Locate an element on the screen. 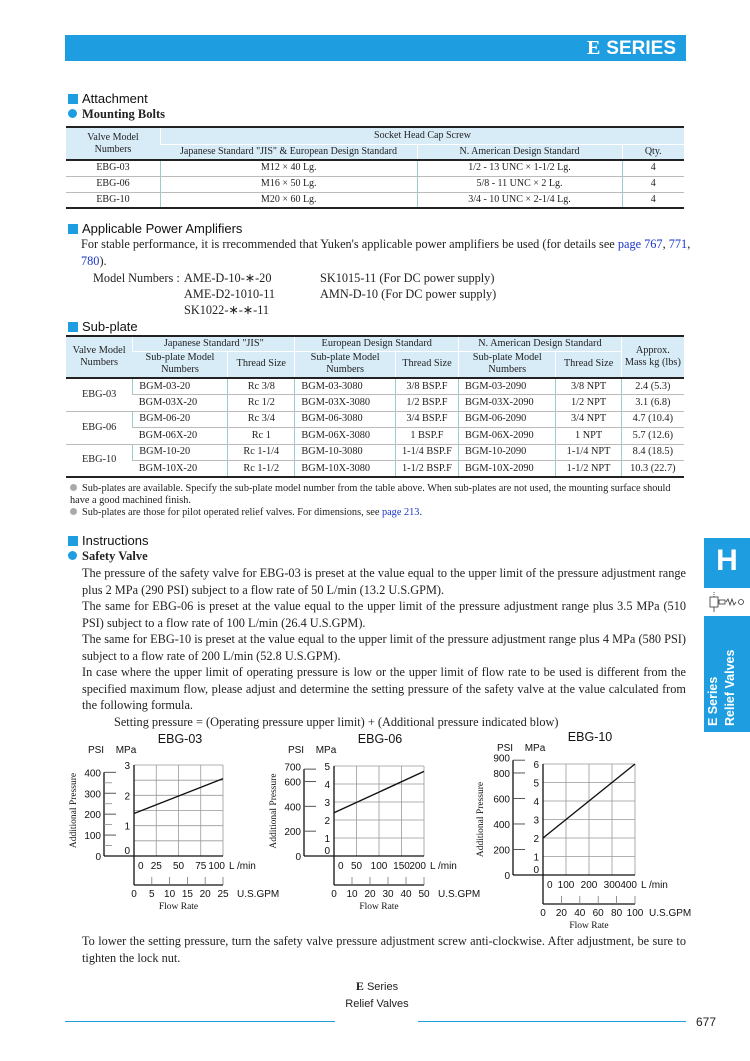 The height and width of the screenshot is (1061, 750). chart-title: EBG-10 is located at coordinates (590, 737).